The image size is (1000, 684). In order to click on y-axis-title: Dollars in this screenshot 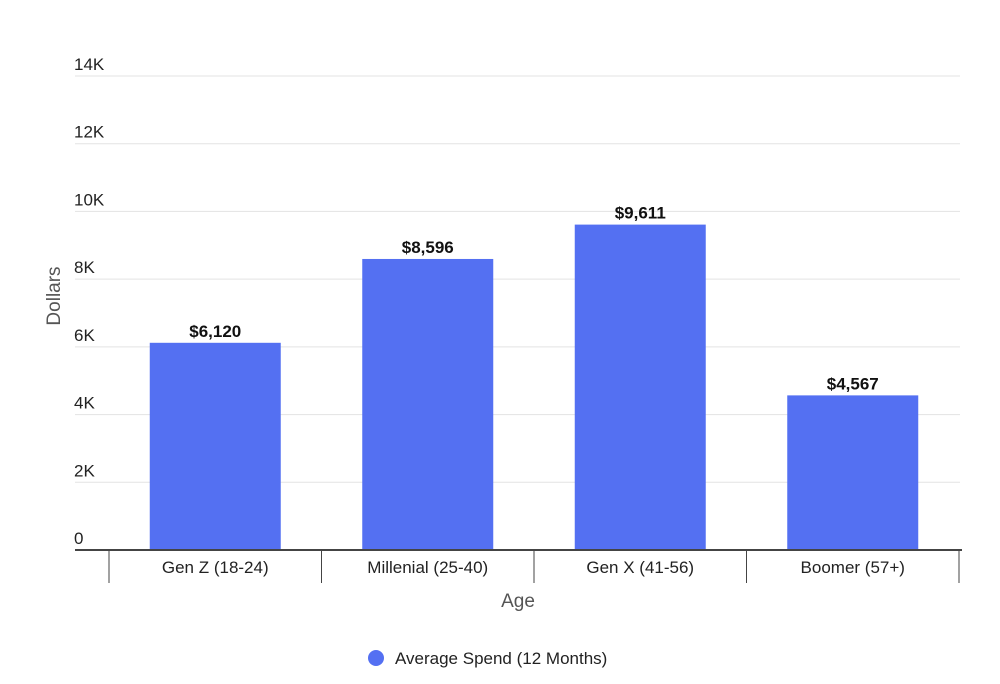, I will do `click(54, 295)`.